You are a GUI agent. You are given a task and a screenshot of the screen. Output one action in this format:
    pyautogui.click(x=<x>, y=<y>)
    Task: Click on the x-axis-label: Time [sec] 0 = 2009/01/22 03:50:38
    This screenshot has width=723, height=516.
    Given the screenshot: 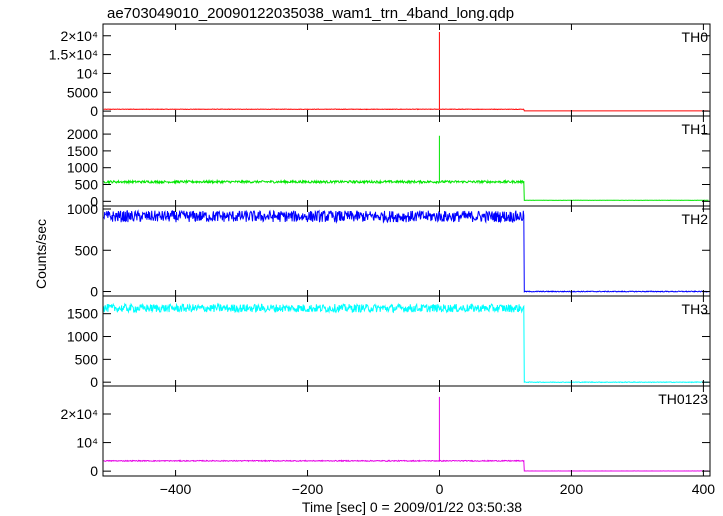 What is the action you would take?
    pyautogui.click(x=412, y=507)
    